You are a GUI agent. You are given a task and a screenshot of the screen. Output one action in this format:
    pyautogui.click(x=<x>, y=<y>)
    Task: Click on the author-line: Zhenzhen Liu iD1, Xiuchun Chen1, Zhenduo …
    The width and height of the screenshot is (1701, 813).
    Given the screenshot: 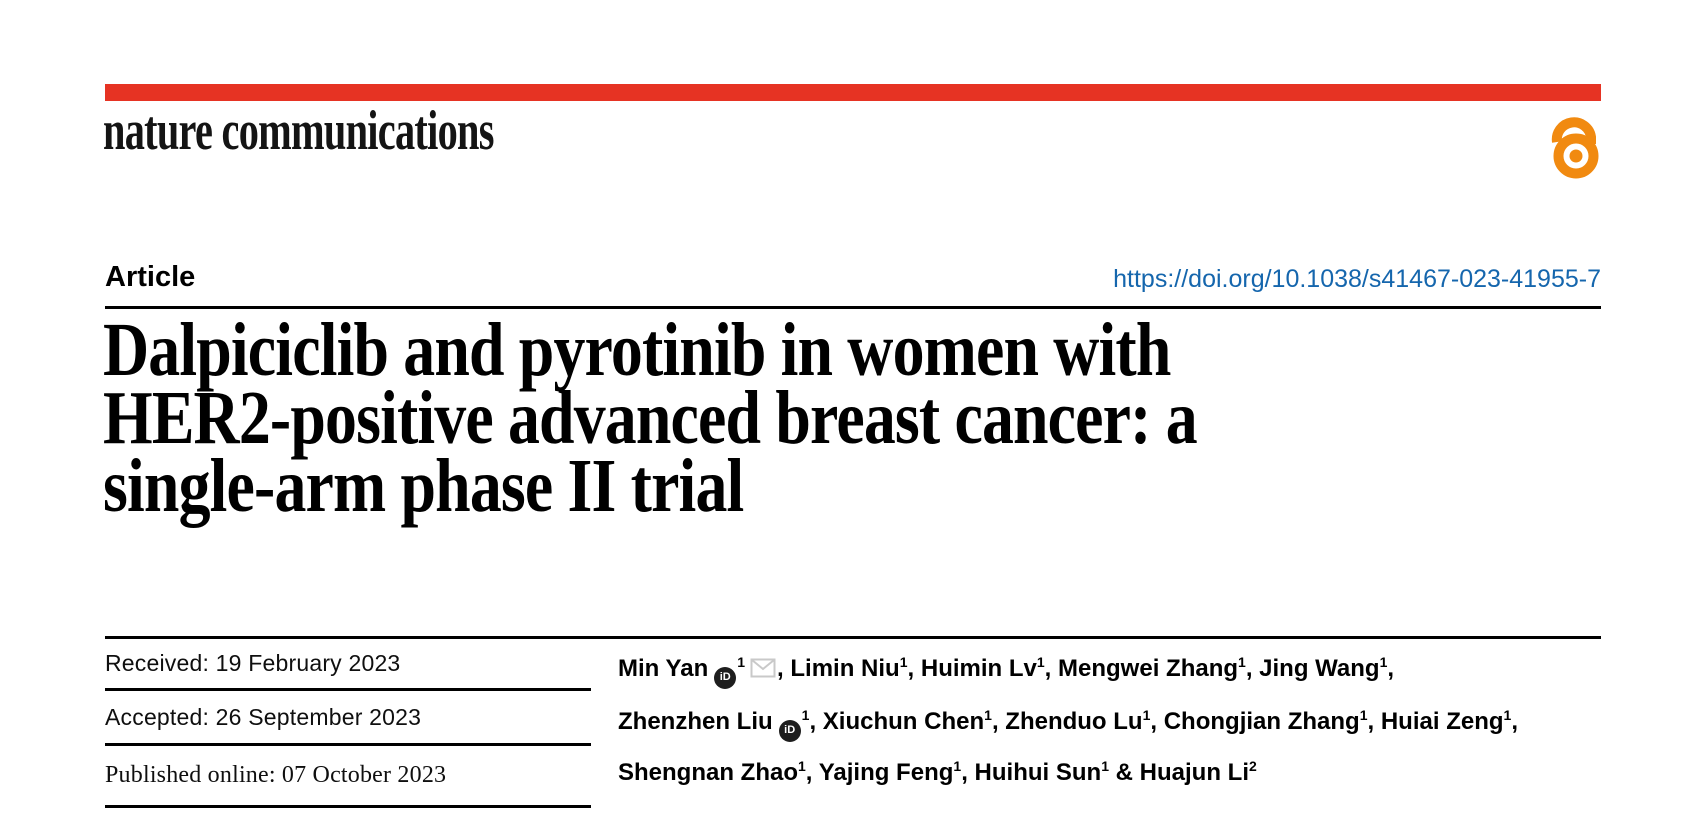 What is the action you would take?
    pyautogui.click(x=1123, y=718)
    